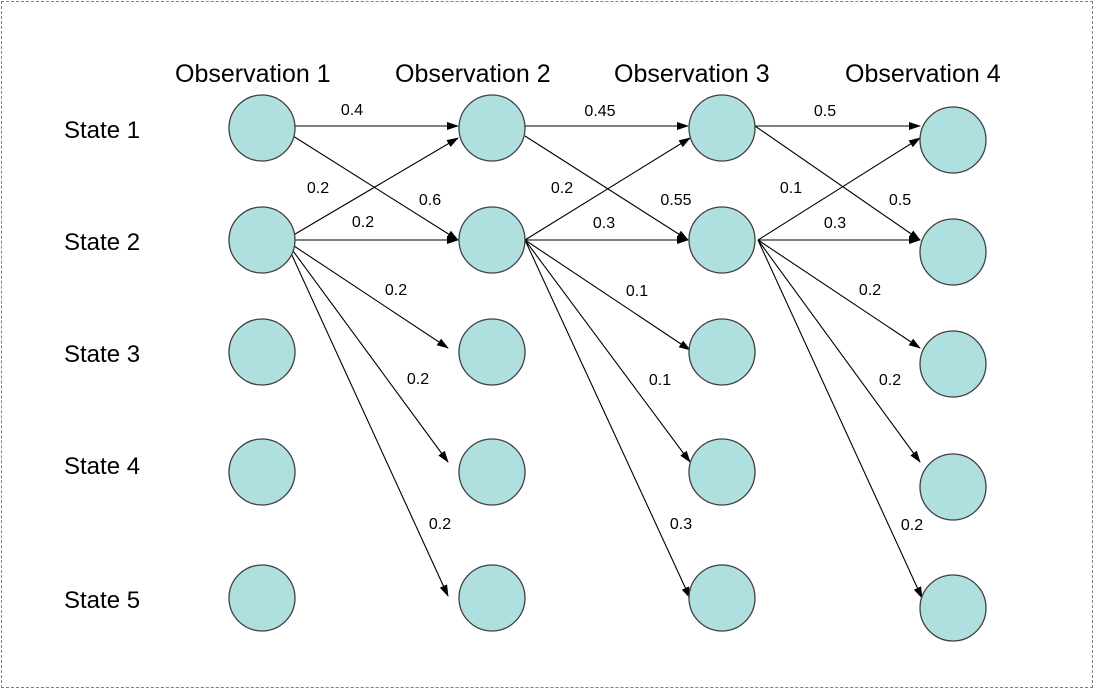 The height and width of the screenshot is (691, 1096). I want to click on state-node-obs4-state5, so click(953, 608).